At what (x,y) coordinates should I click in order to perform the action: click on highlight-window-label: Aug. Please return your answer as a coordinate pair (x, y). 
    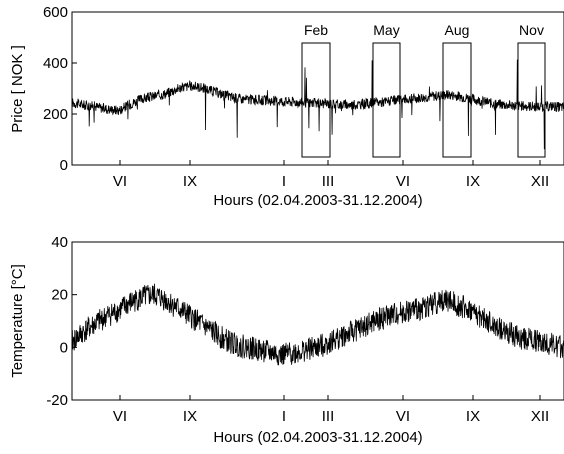
    Looking at the image, I should click on (457, 30).